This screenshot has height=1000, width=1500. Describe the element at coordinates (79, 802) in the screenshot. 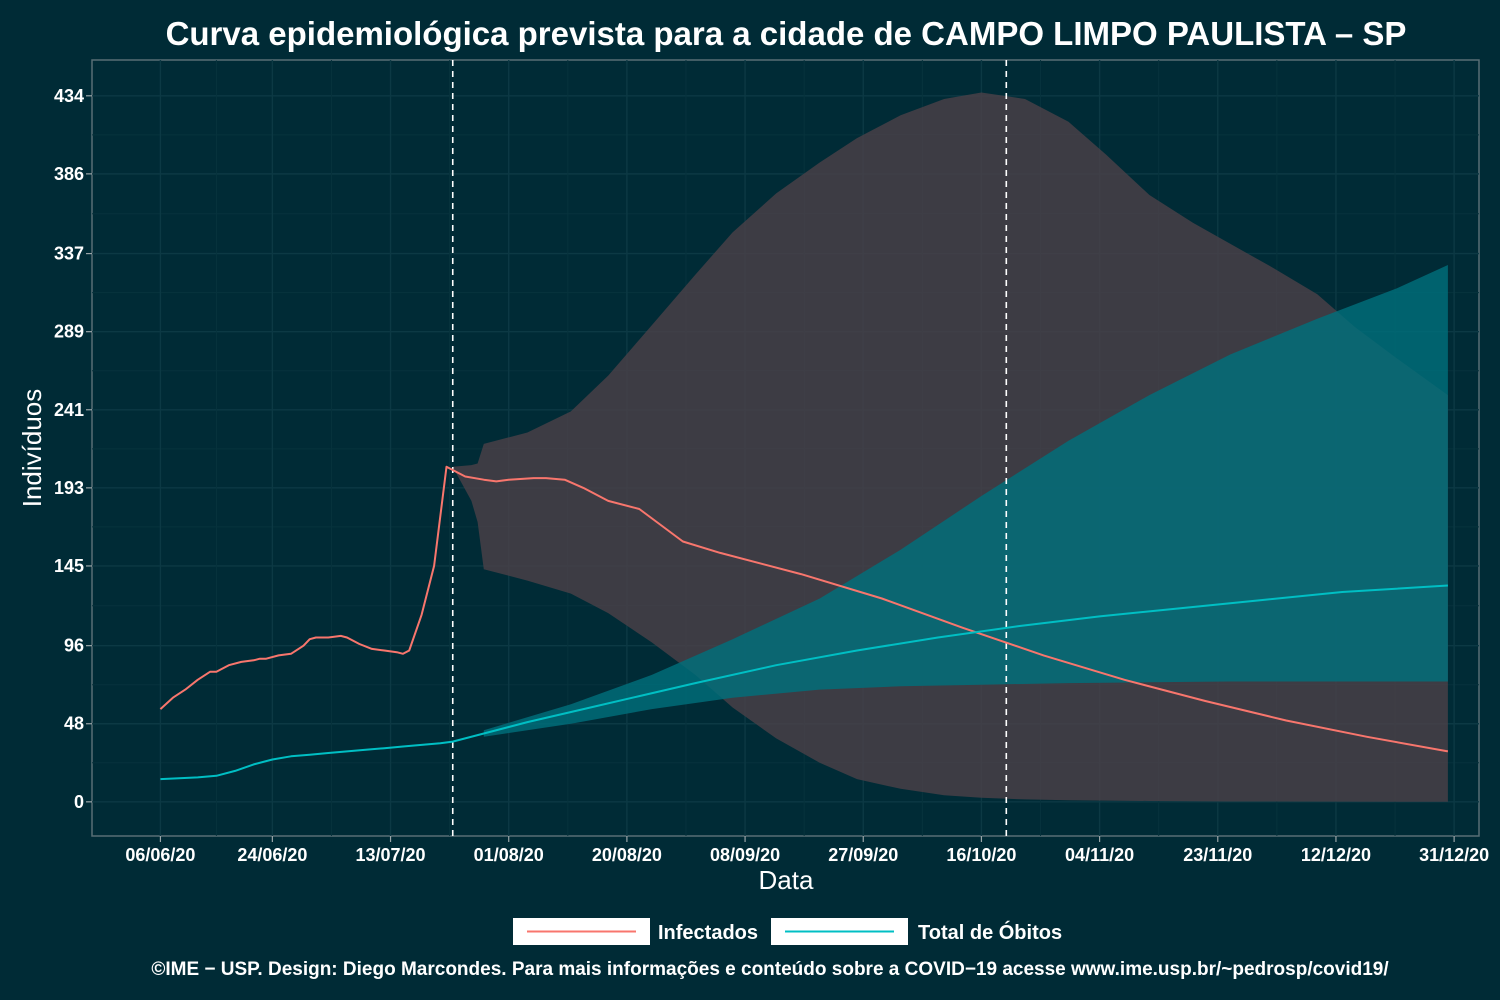

I see `y-tick-label: 0` at that location.